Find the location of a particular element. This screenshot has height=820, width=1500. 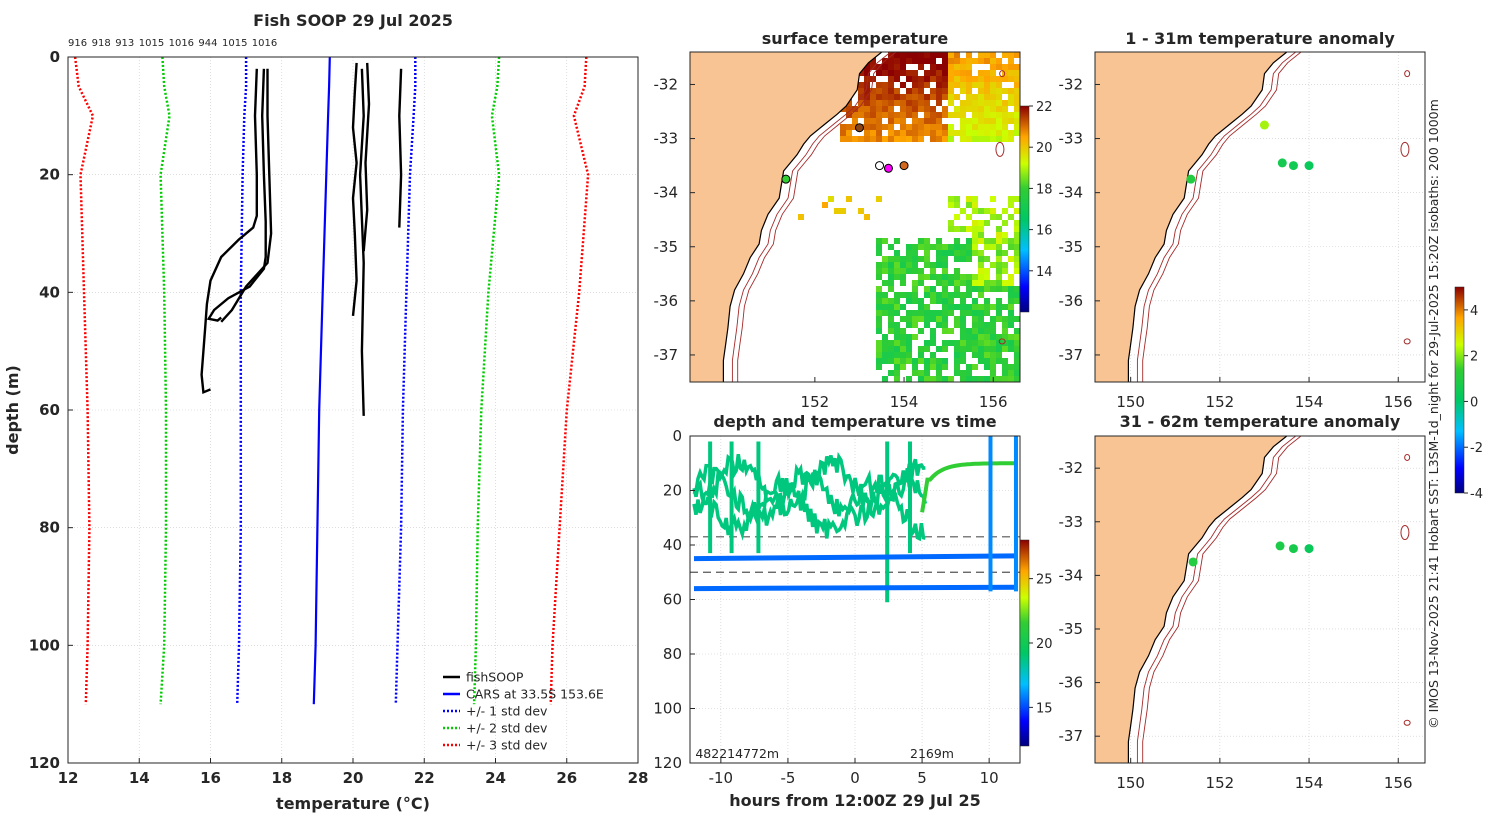

ts-colorbar-label: 25 is located at coordinates (1044, 580).